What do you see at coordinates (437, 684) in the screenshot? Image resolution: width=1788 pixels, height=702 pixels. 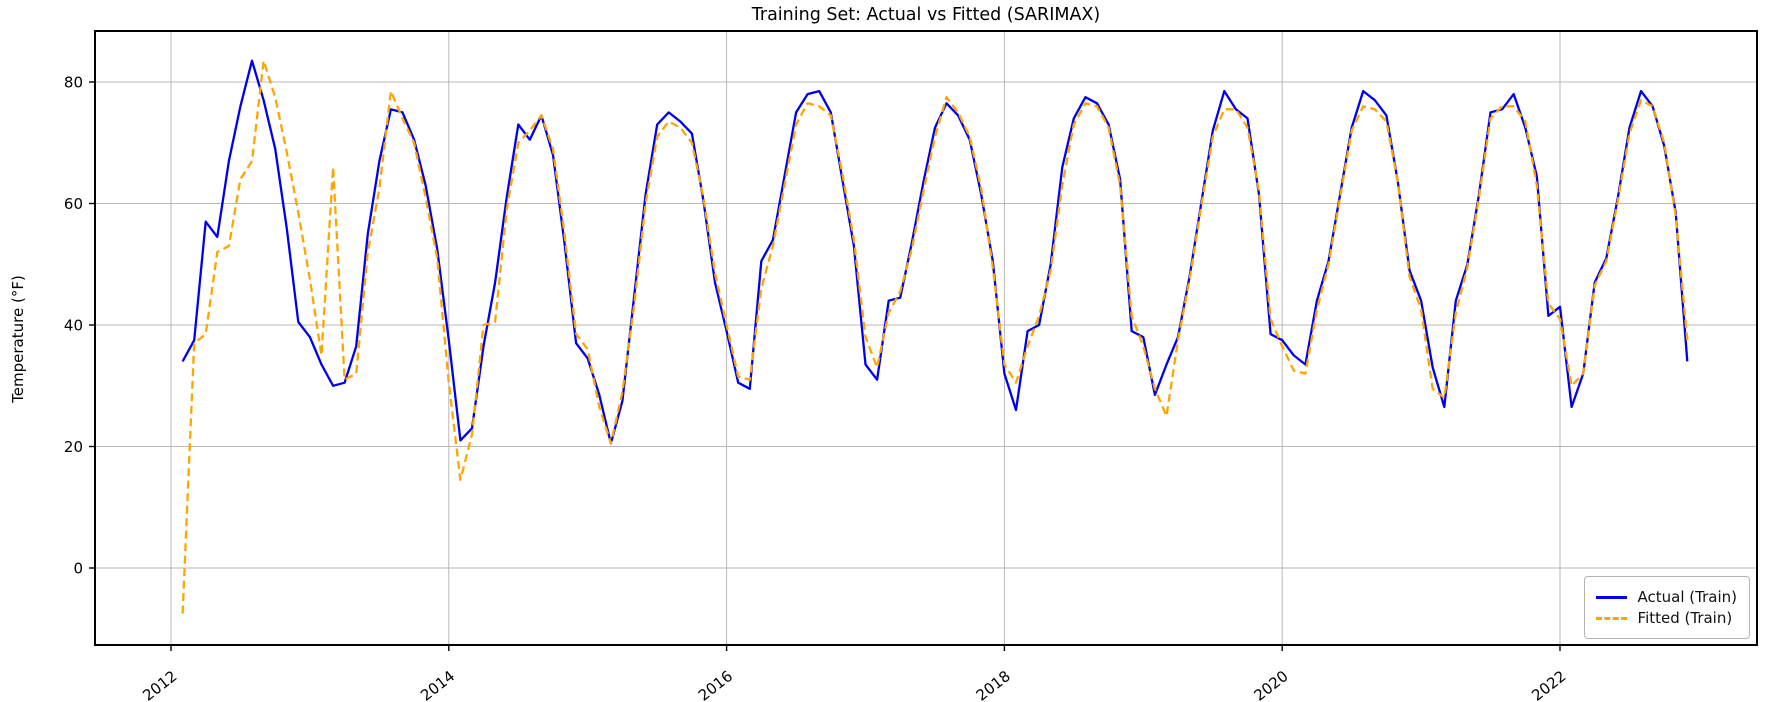 I see `x-tick-label: 2014` at bounding box center [437, 684].